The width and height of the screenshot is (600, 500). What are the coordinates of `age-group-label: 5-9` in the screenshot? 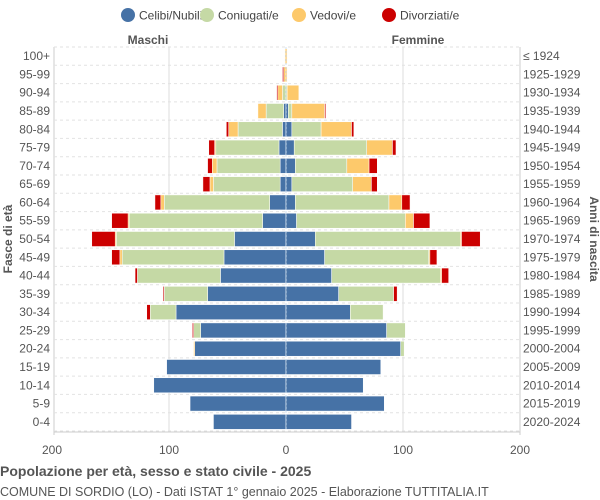 It's located at (42, 404).